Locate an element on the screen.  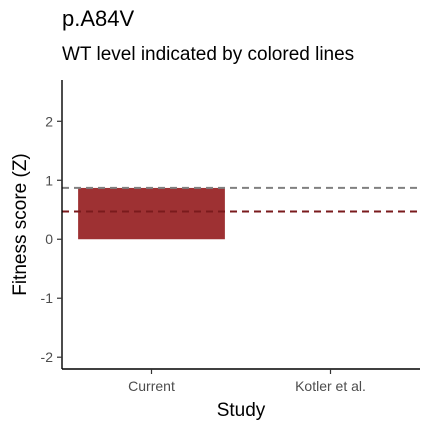
chart-title: p.A84V is located at coordinates (98, 18).